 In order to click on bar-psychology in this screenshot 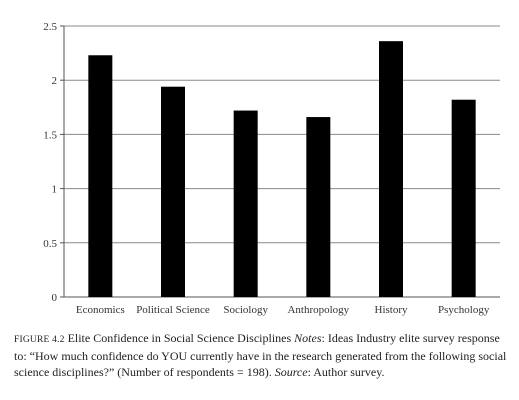, I will do `click(463, 198)`.